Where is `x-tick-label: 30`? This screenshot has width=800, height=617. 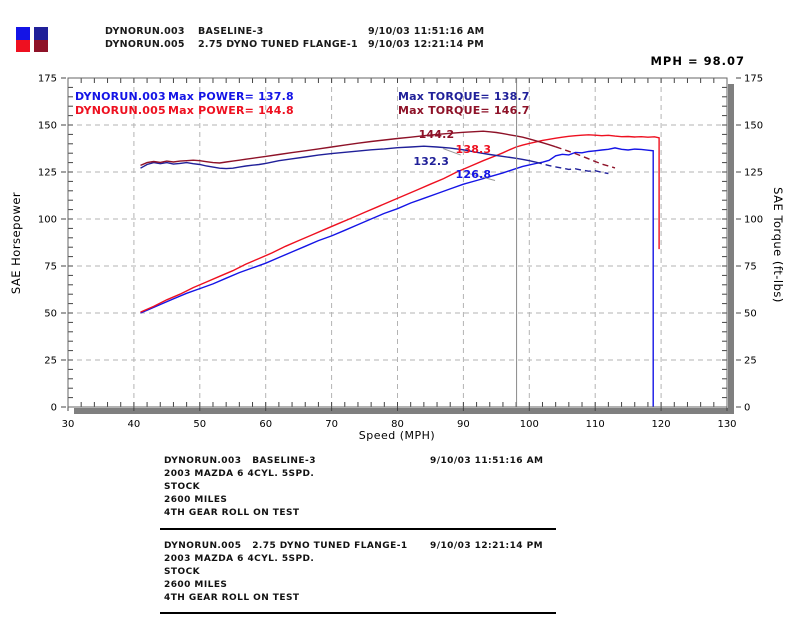 x-tick-label: 30 is located at coordinates (68, 424).